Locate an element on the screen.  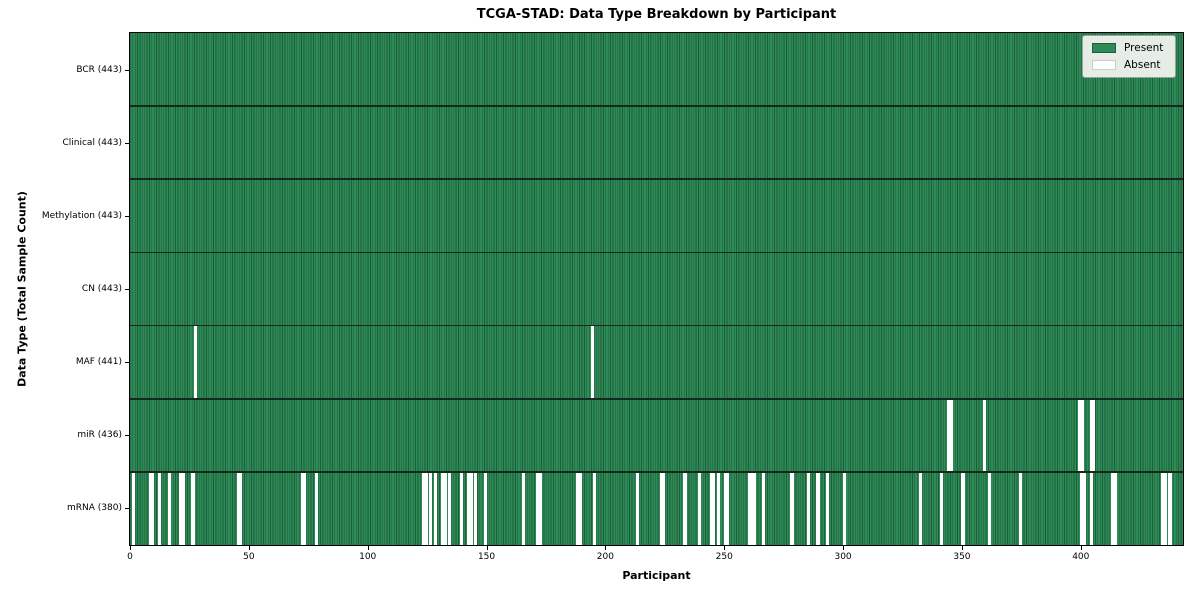
x-tick-label-50: 50 is located at coordinates (249, 557).